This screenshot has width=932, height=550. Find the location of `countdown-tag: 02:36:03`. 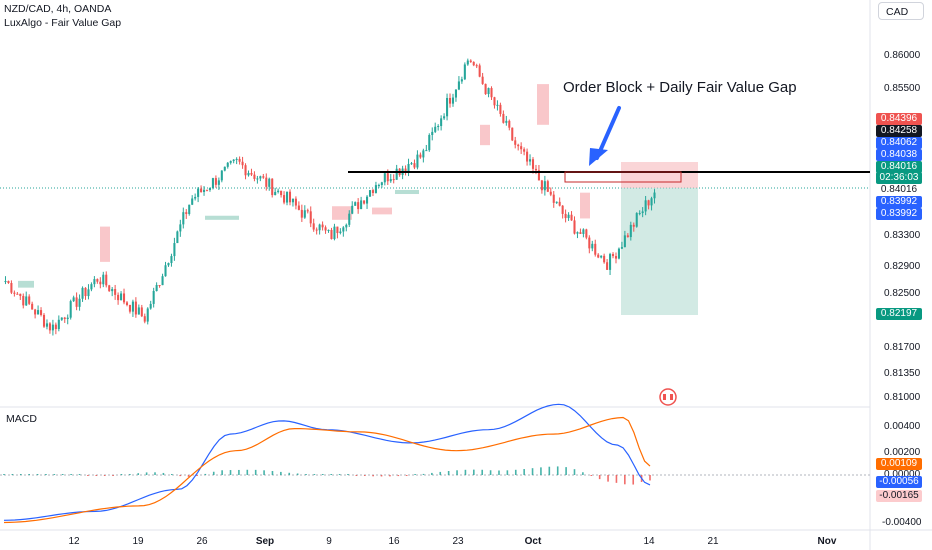

countdown-tag: 02:36:03 is located at coordinates (899, 178).